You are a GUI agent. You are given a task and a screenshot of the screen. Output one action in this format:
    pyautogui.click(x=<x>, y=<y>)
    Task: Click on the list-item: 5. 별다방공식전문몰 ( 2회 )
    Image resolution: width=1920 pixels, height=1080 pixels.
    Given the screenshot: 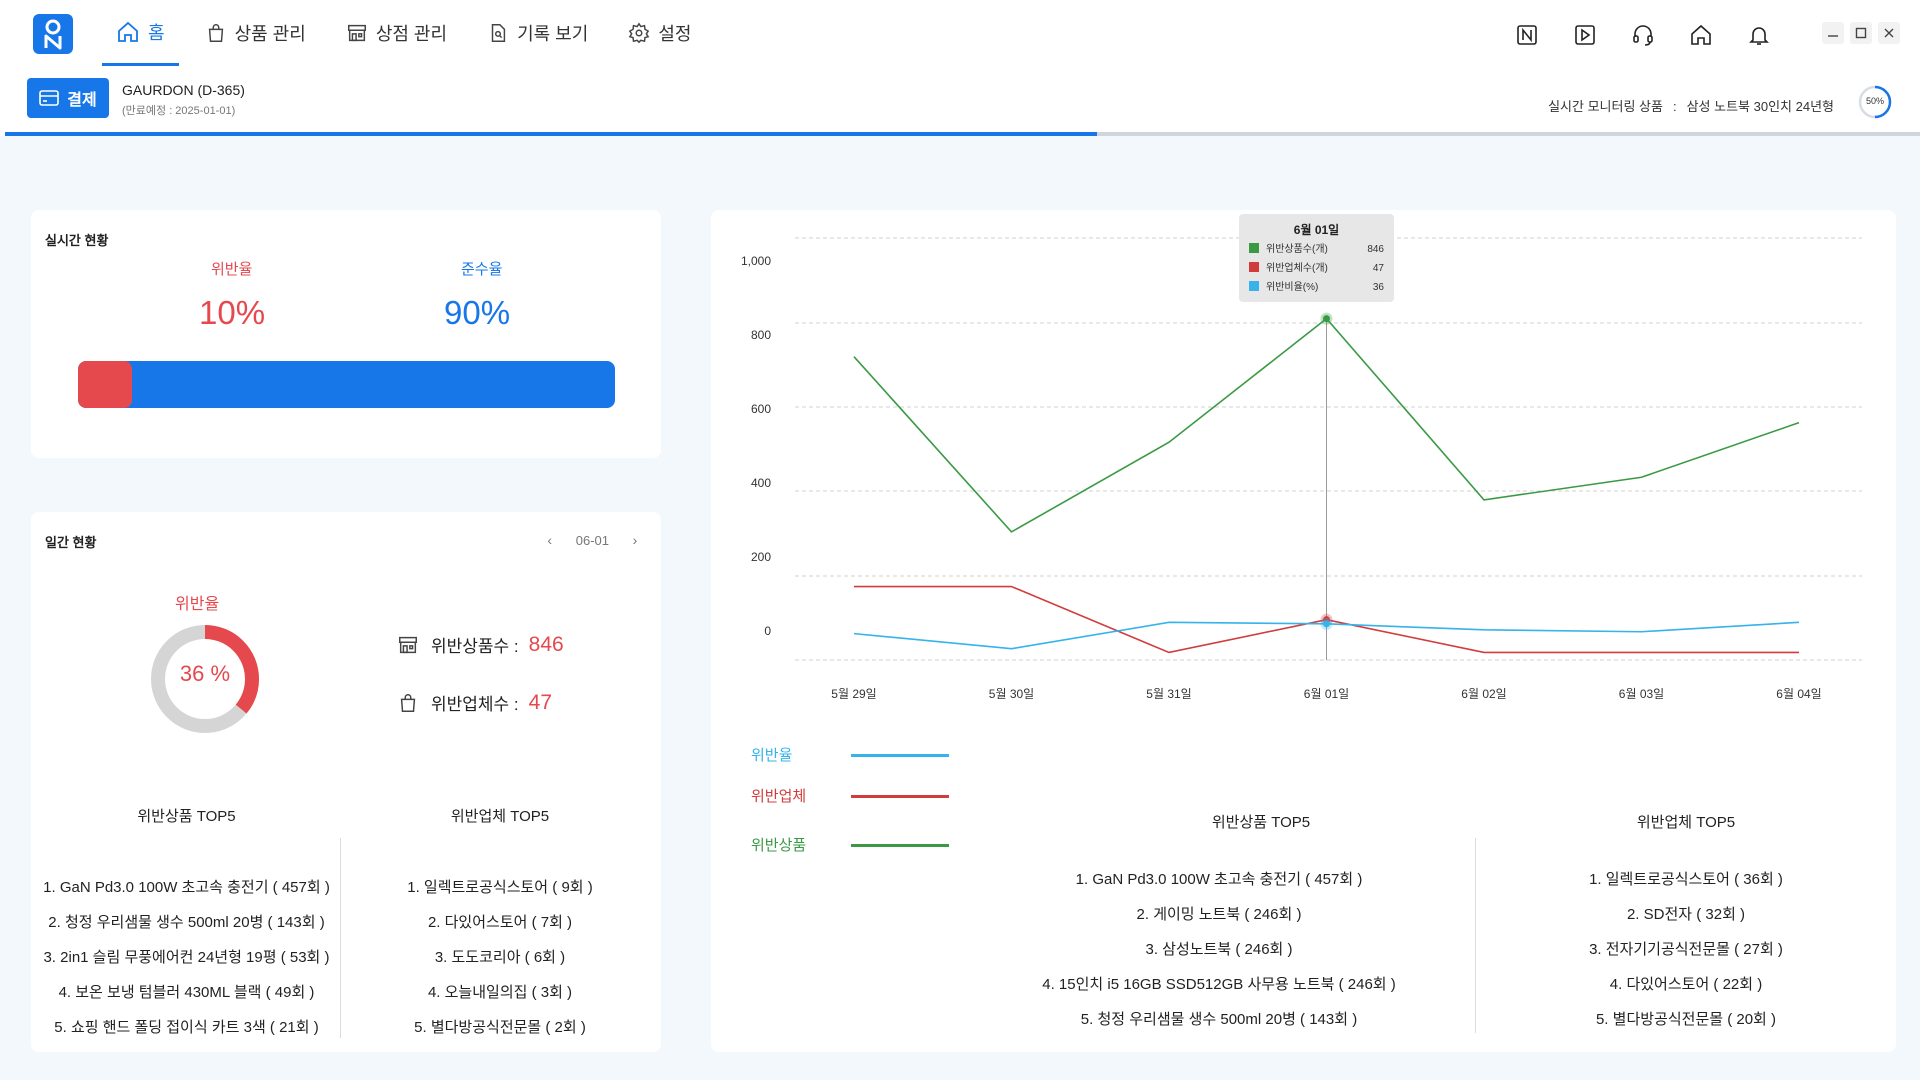 What is the action you would take?
    pyautogui.click(x=500, y=1027)
    